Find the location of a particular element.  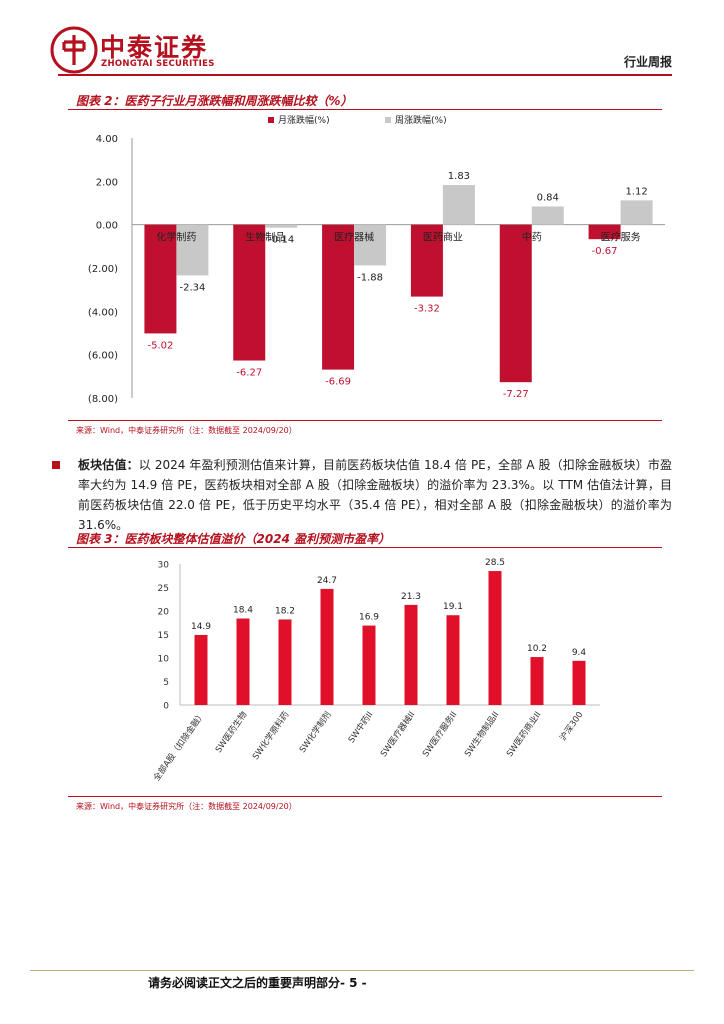

chart2-y-axis: 30 25 20 15 10 5 0 is located at coordinates (379, 636).